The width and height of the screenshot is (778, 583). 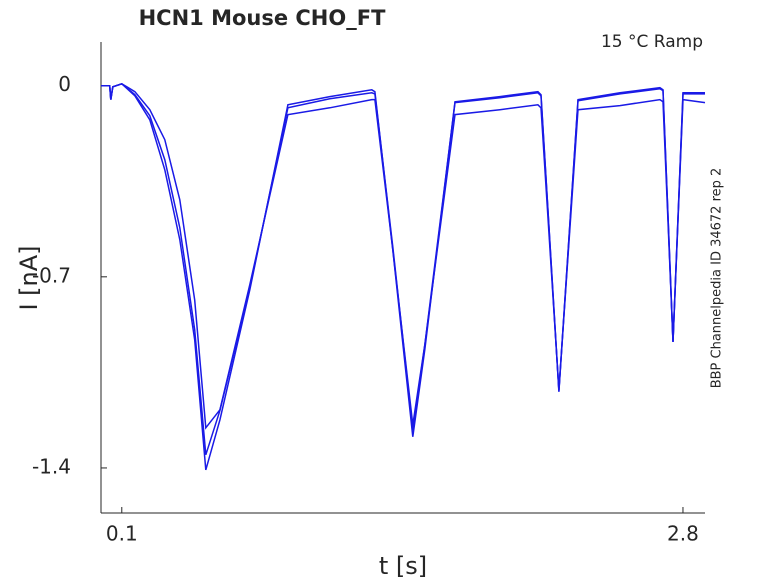 I want to click on y-tick-label: -0.7, so click(x=51, y=275).